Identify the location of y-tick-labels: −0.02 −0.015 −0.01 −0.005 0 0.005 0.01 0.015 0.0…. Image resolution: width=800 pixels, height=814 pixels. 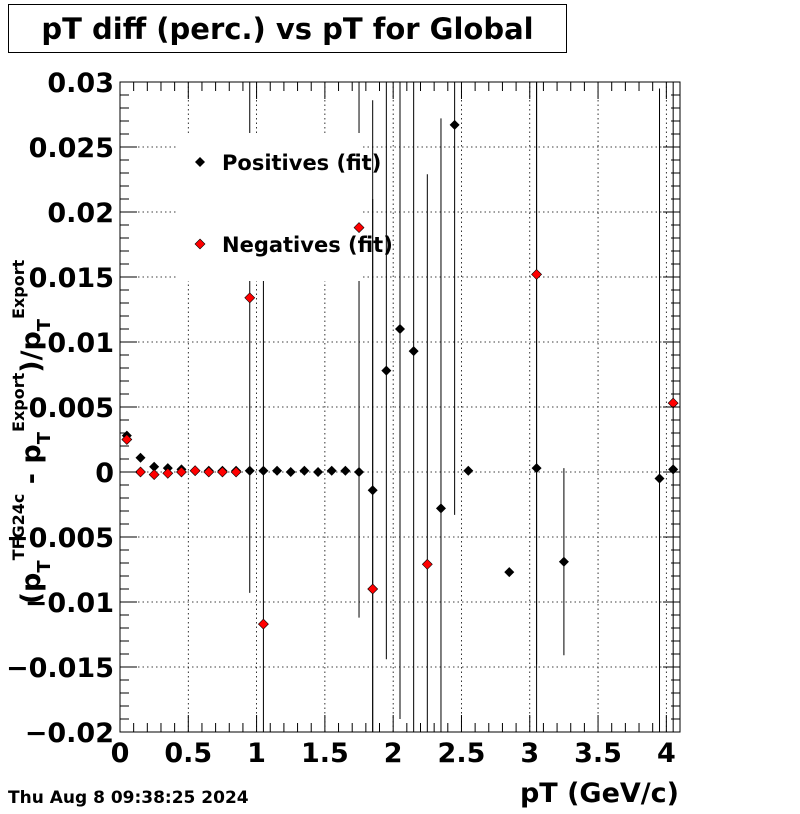
(60, 408).